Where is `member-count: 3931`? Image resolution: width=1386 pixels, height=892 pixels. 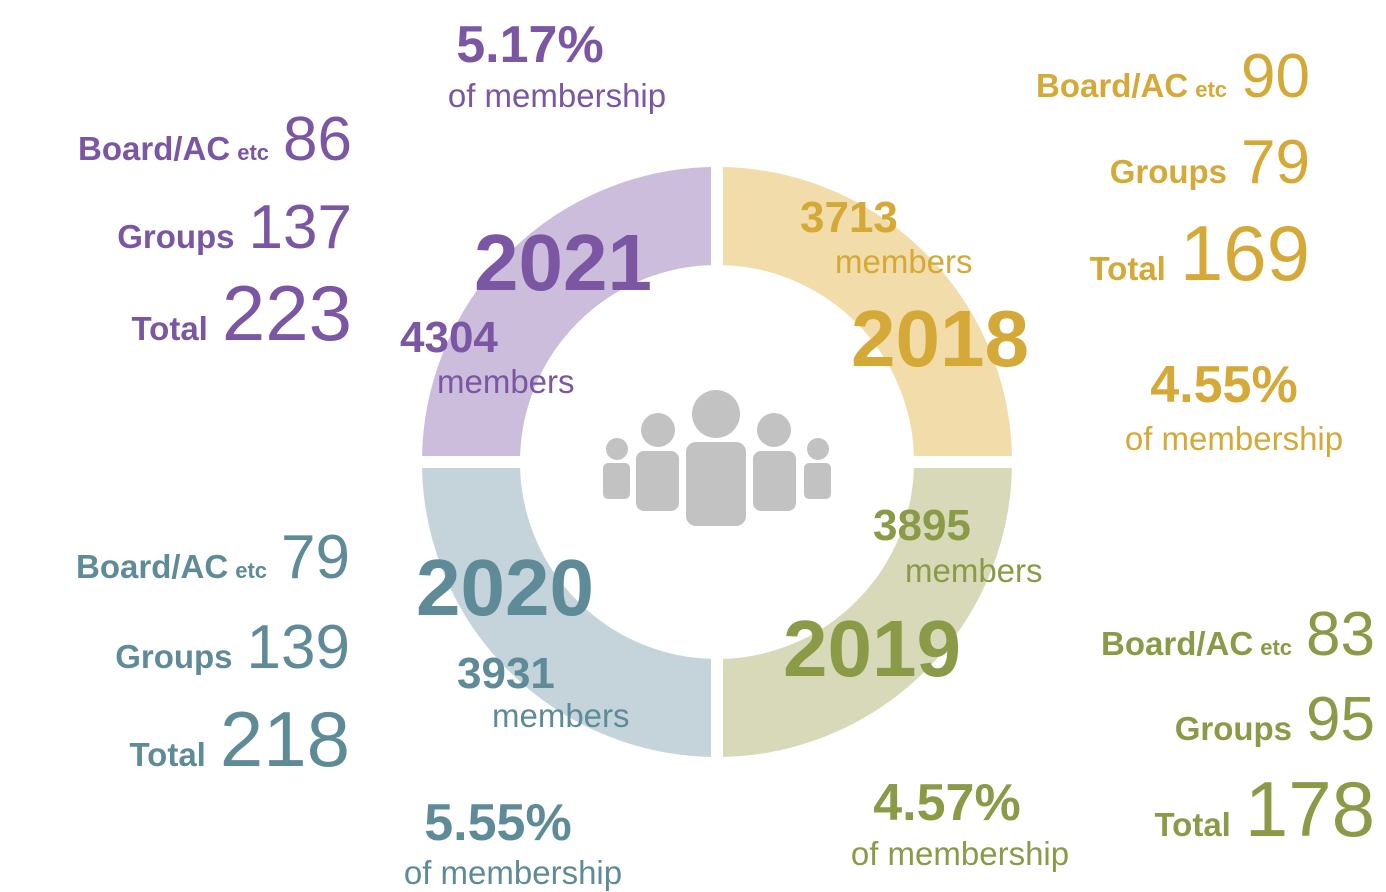 member-count: 3931 is located at coordinates (506, 673).